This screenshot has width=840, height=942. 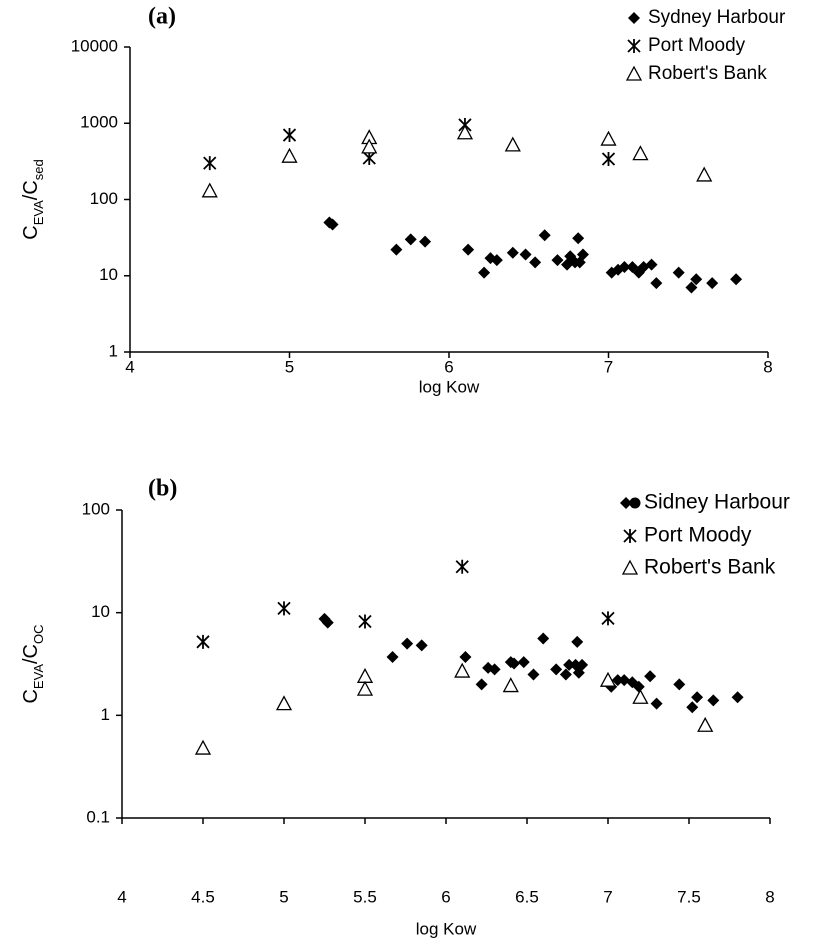 I want to click on chart-title: (a), so click(x=162, y=17).